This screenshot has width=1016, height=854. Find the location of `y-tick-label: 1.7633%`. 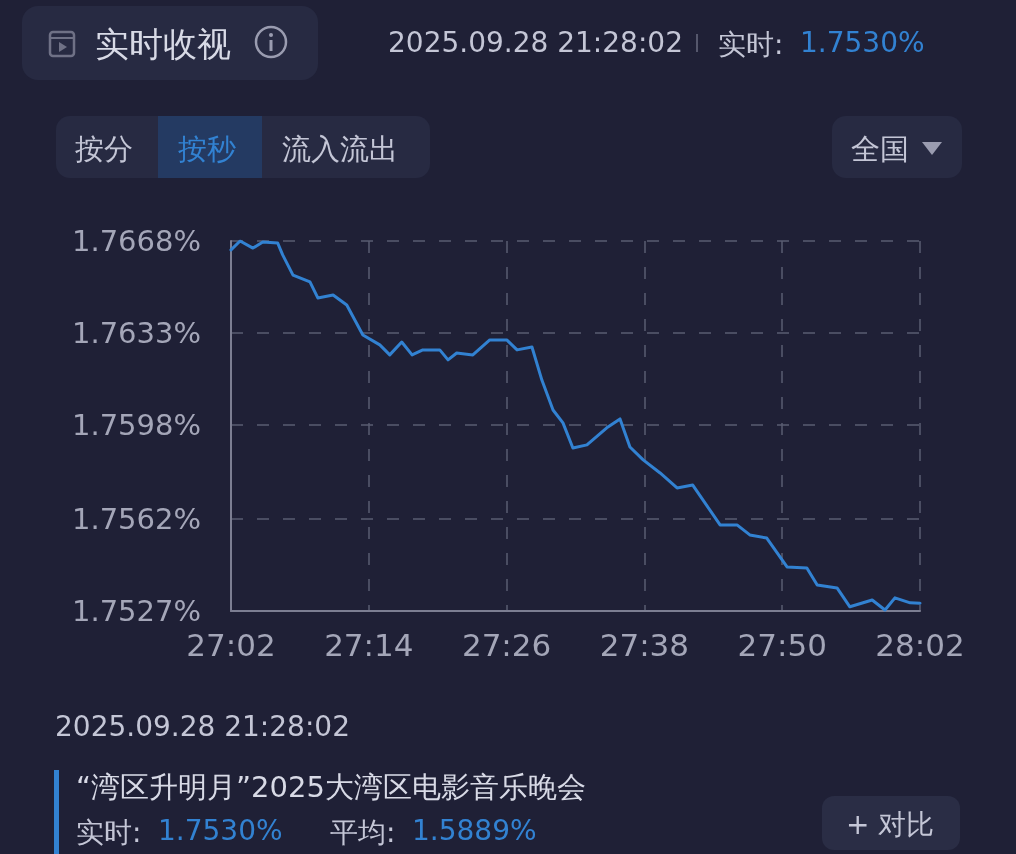

y-tick-label: 1.7633% is located at coordinates (136, 332).